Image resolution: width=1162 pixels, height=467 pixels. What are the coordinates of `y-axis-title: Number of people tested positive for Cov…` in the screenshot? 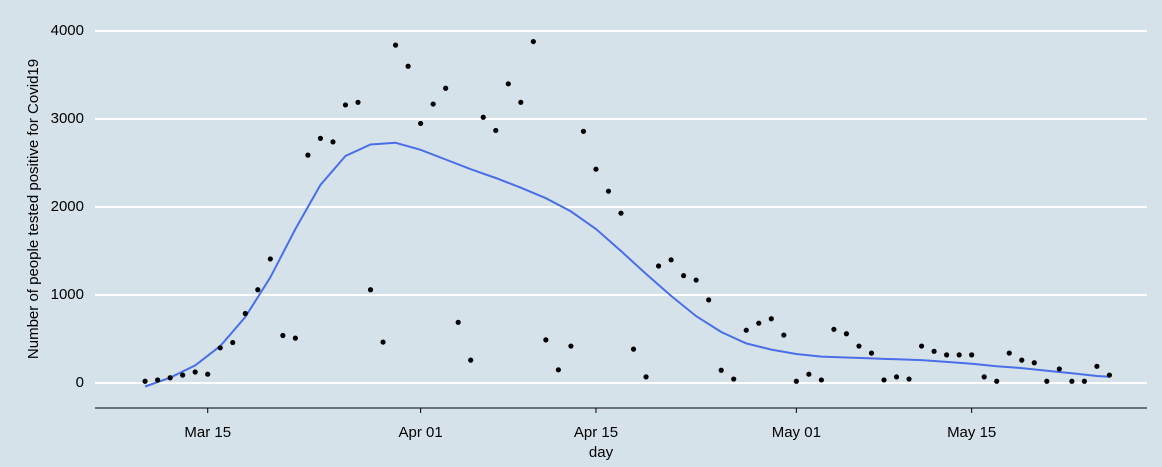 It's located at (33, 209).